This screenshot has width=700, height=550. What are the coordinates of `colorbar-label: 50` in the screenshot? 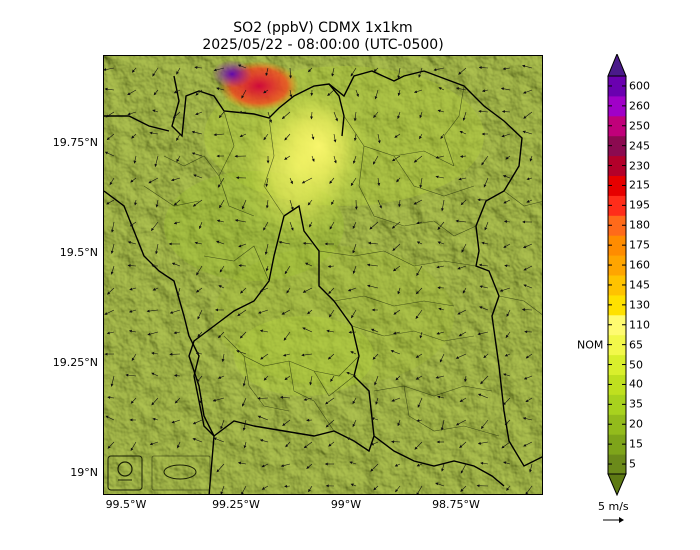 It's located at (636, 365).